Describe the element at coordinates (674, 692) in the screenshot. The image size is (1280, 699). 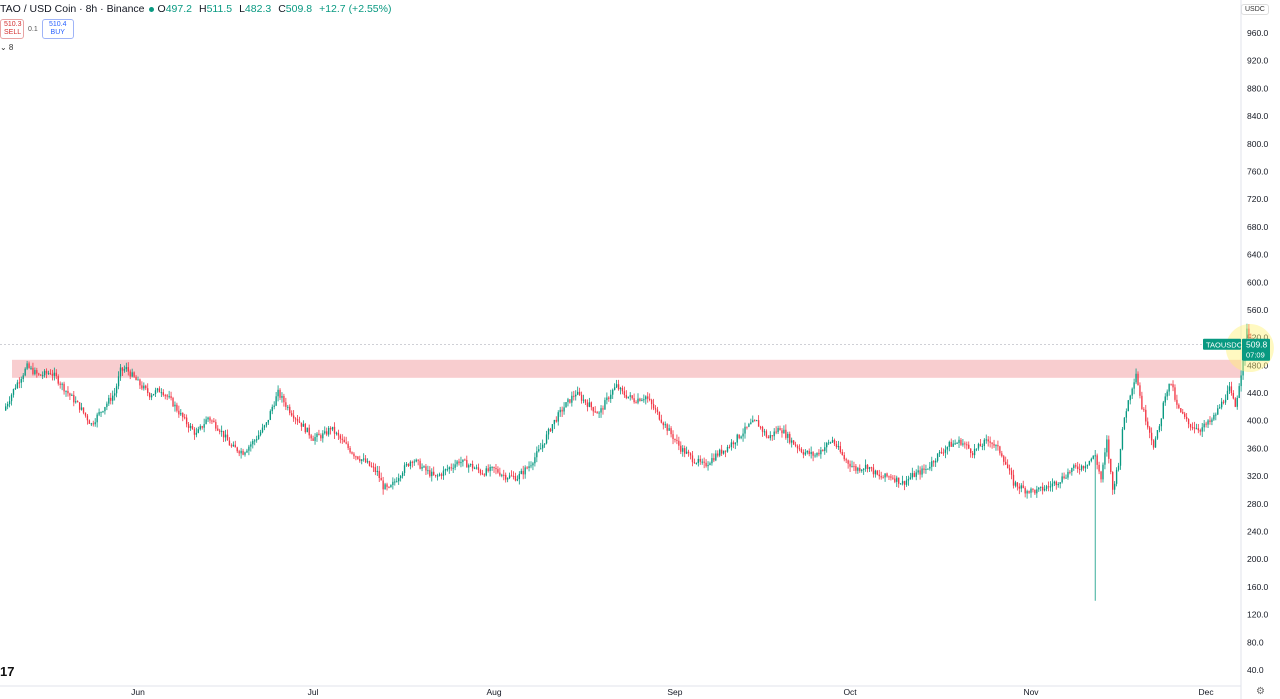
I see `x-tick-label: Sep` at that location.